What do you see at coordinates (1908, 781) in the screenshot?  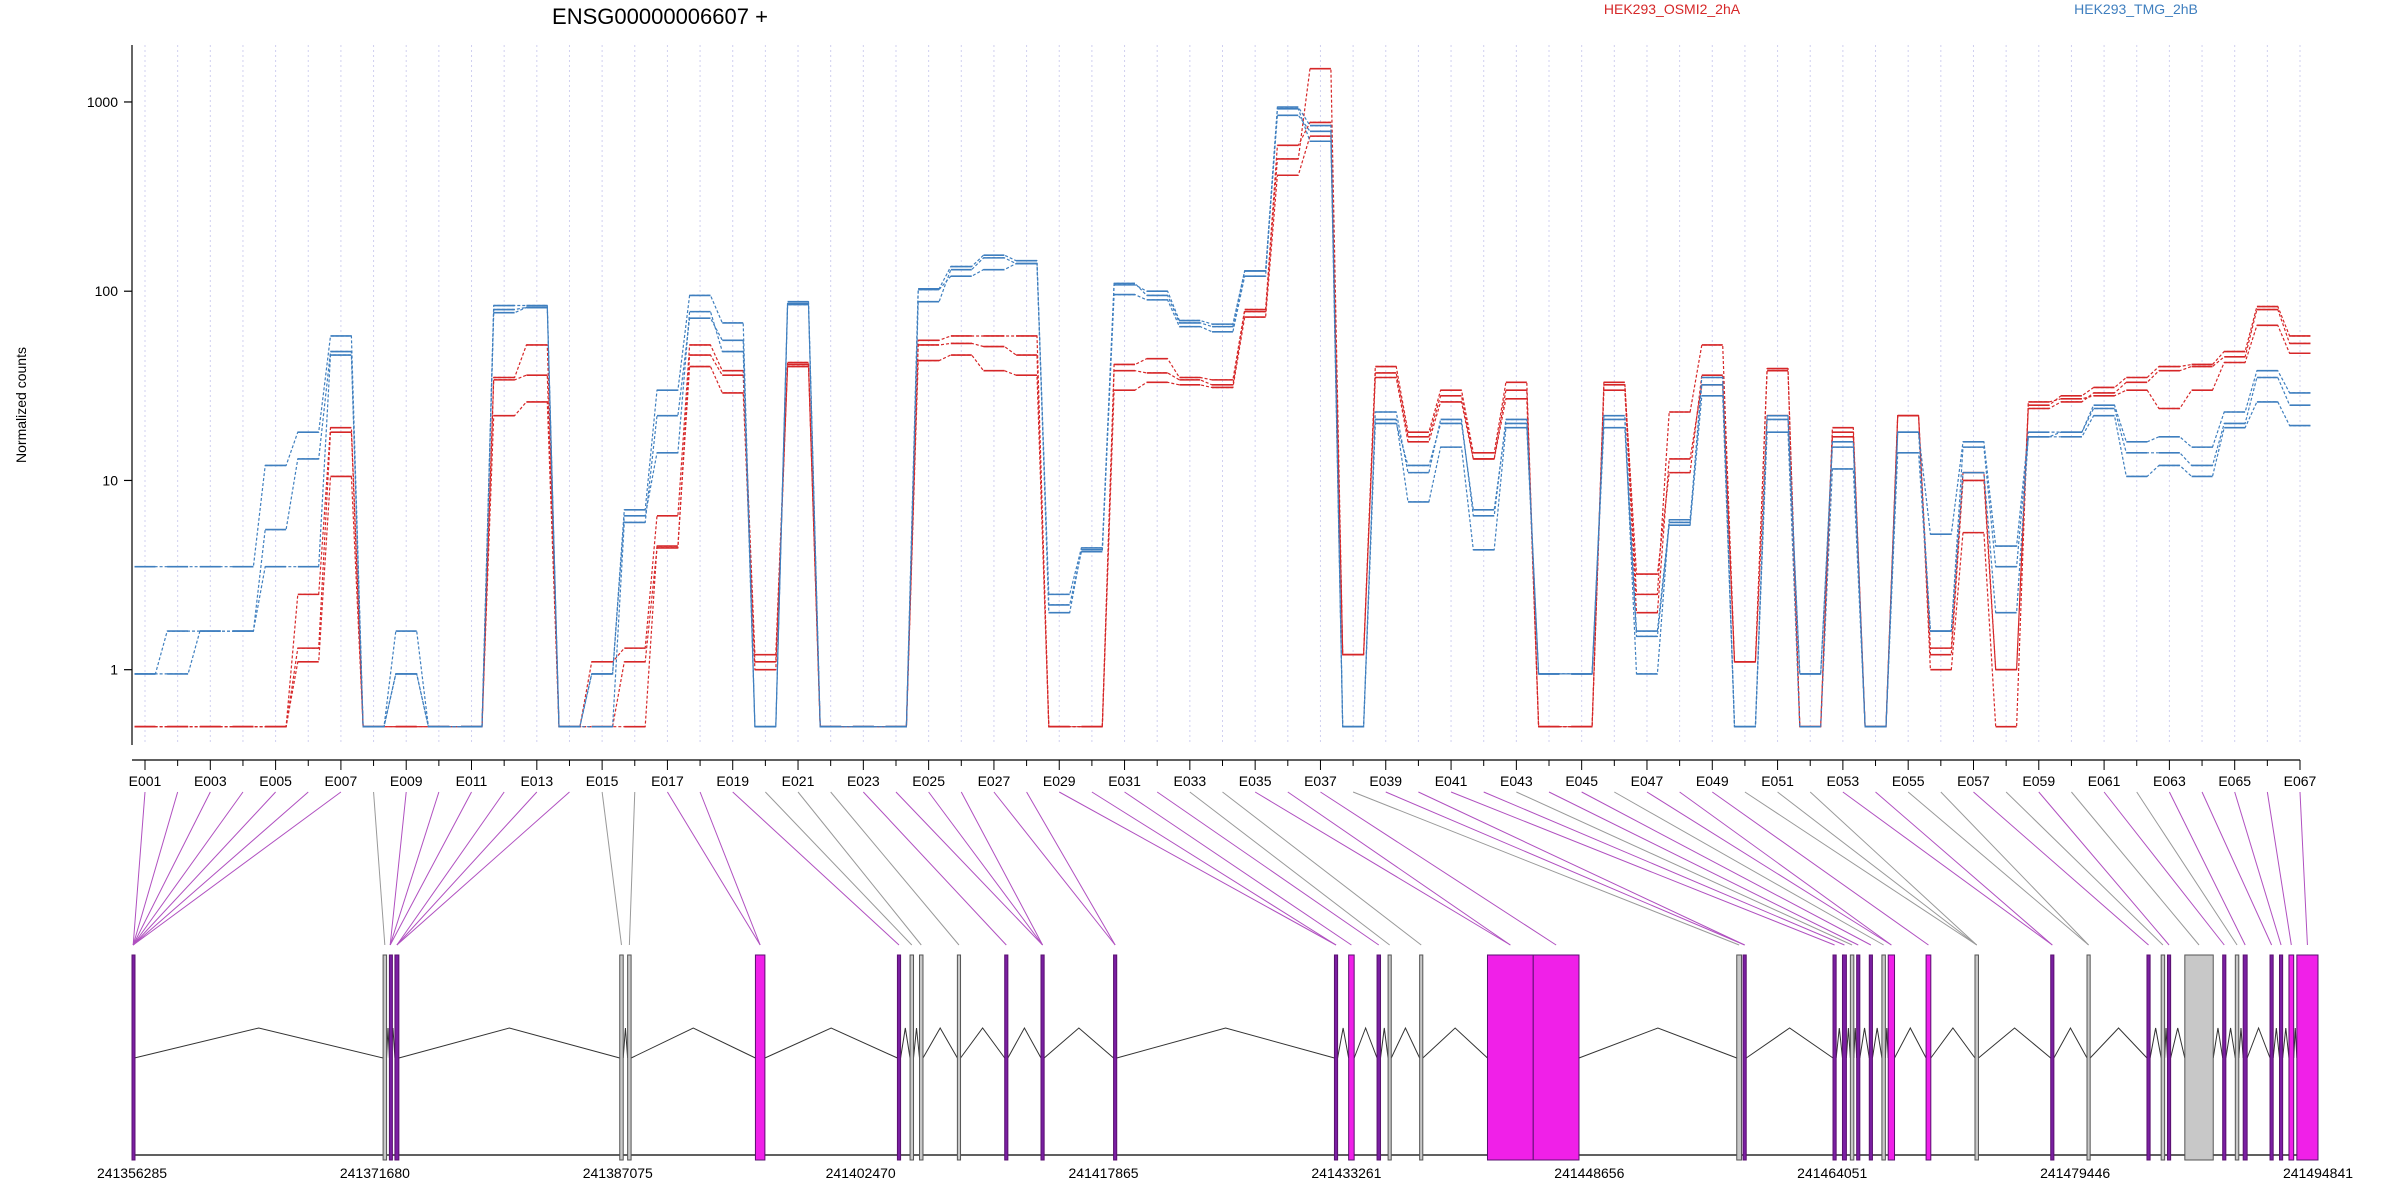 I see `x-tick-label: E055` at bounding box center [1908, 781].